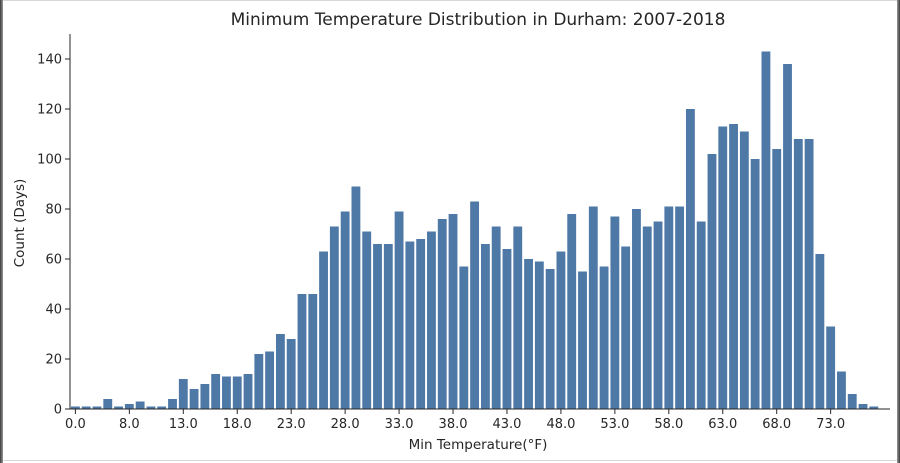 The height and width of the screenshot is (463, 900). What do you see at coordinates (49, 110) in the screenshot?
I see `y-tick-label: 120` at bounding box center [49, 110].